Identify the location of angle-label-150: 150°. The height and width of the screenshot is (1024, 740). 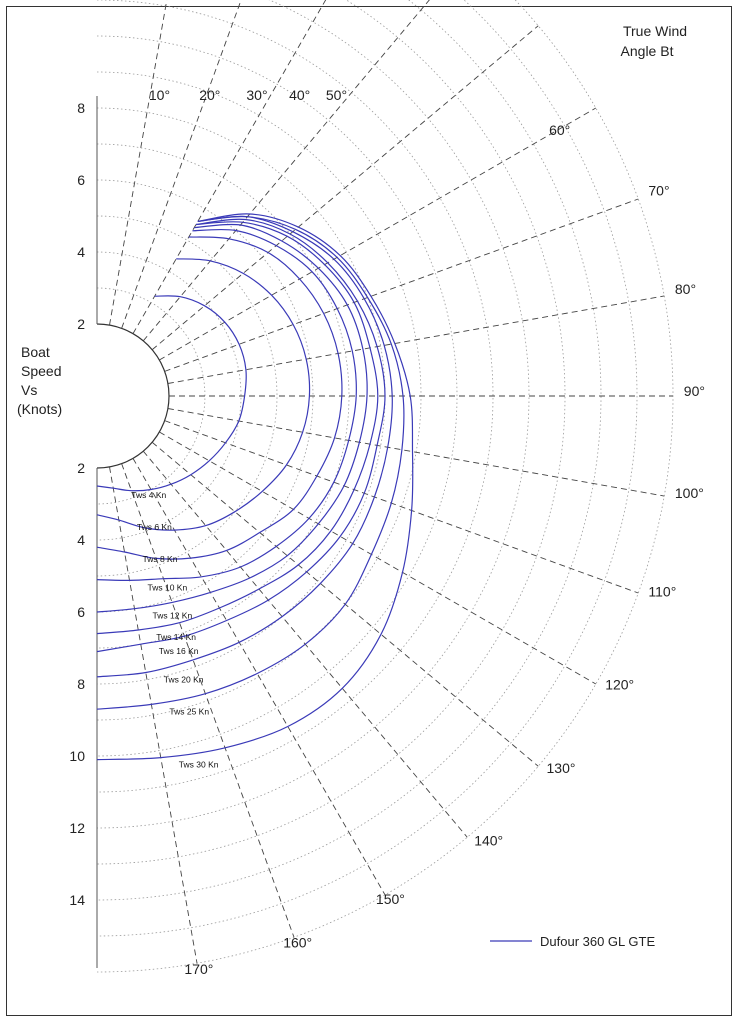
(390, 899).